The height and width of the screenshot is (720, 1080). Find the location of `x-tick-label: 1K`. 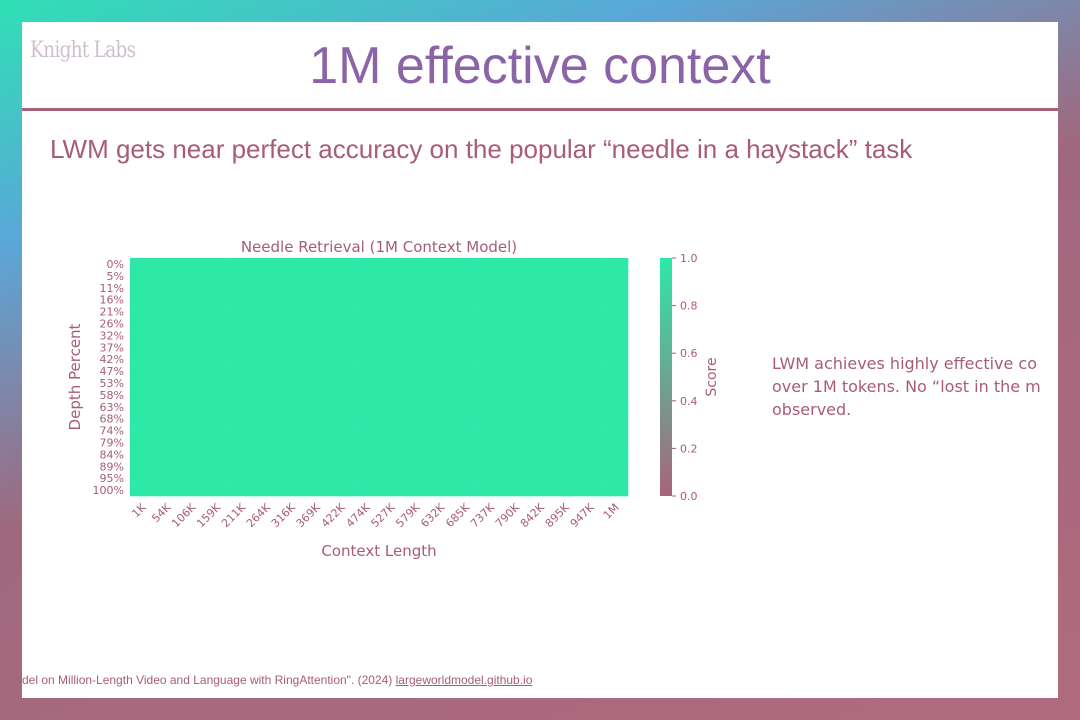

x-tick-label: 1K is located at coordinates (139, 510).